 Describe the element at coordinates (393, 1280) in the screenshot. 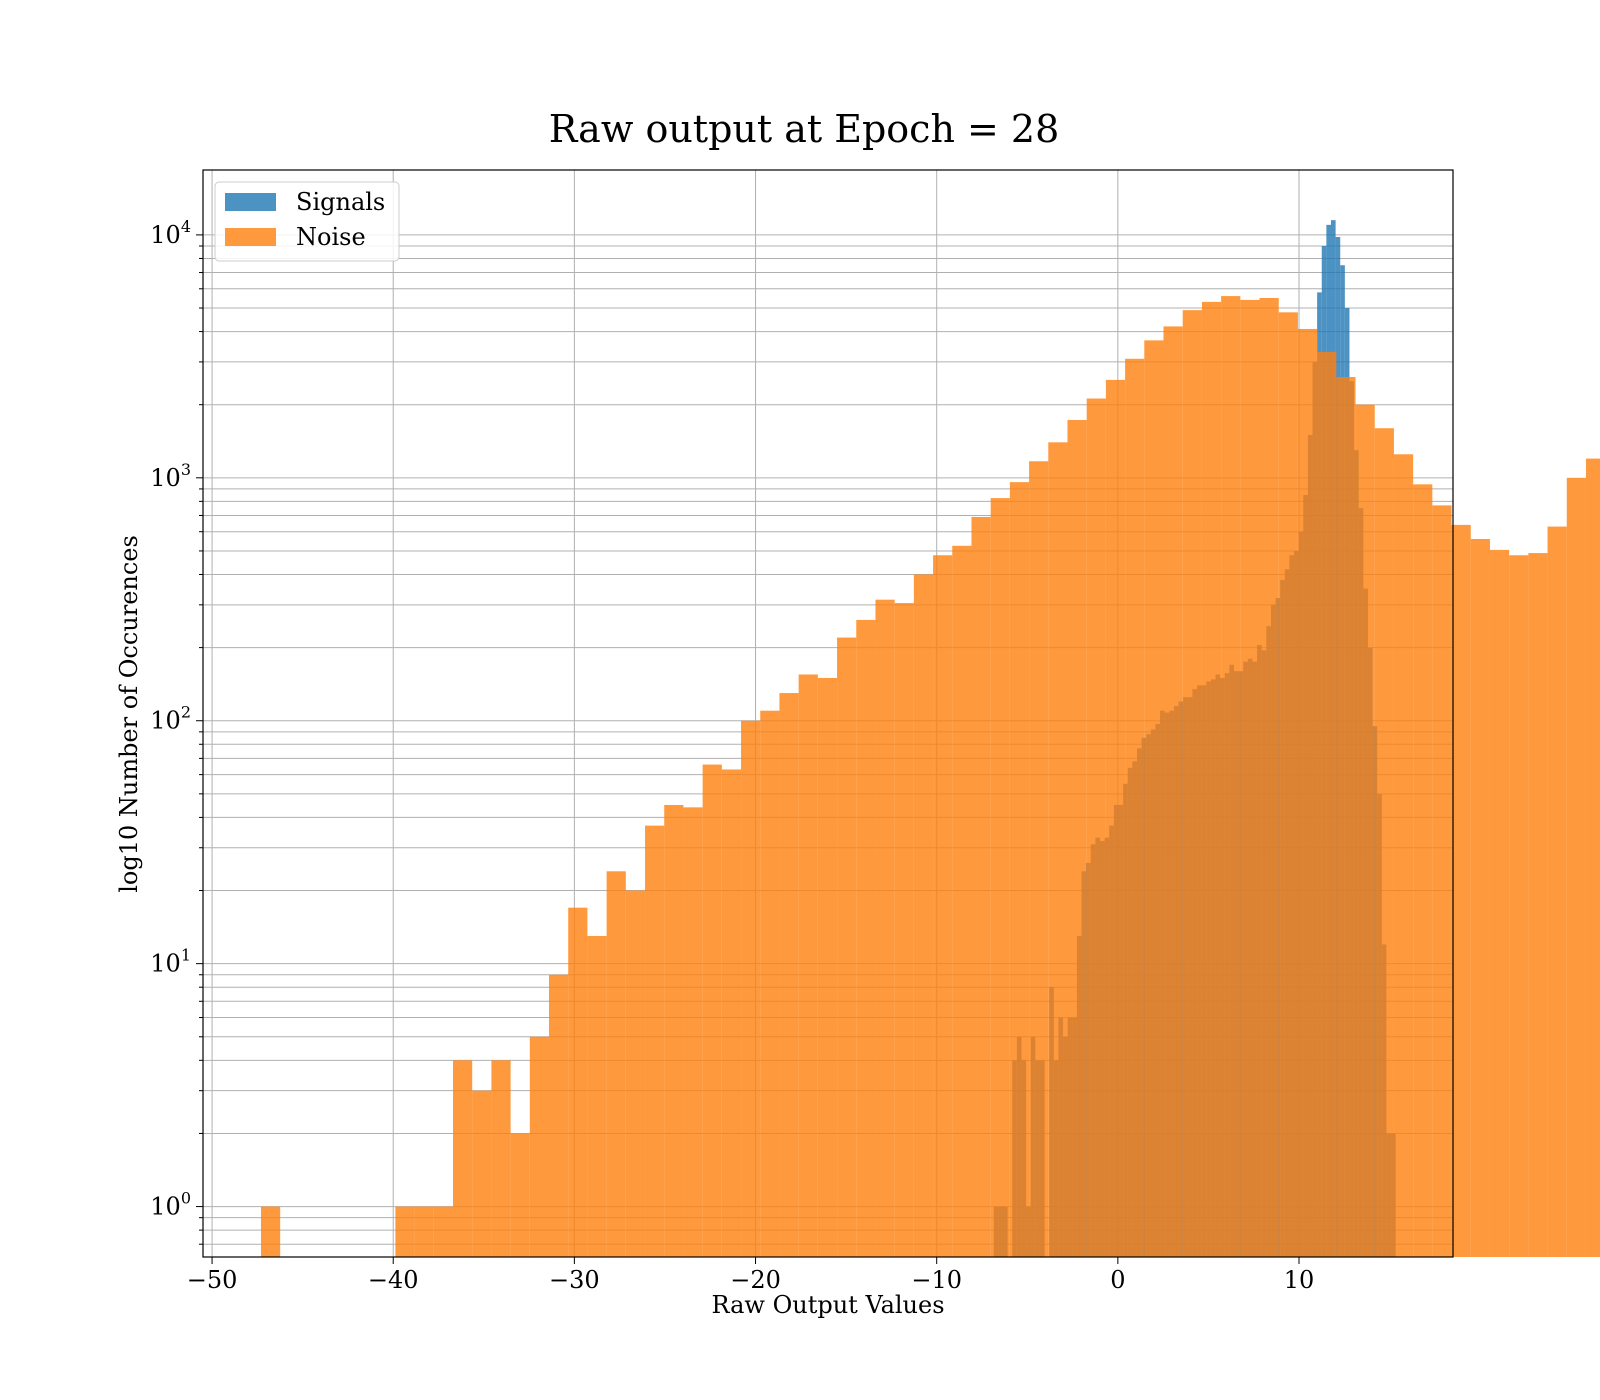

I see `x-tick-label: −40` at that location.